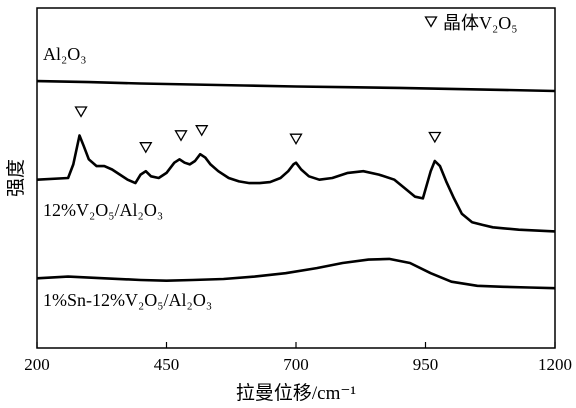  I want to click on series-label: Al₂O₃, so click(65, 54).